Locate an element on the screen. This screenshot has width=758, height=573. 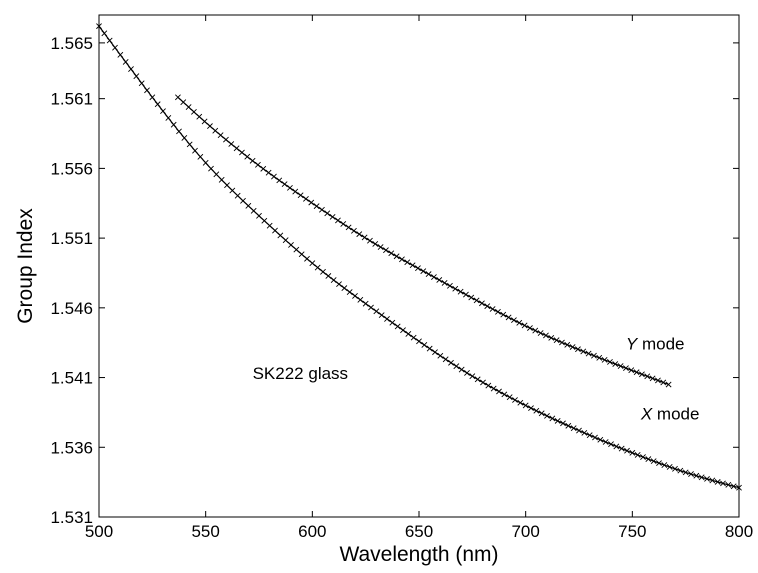
annotation-label: Y mode is located at coordinates (655, 344).